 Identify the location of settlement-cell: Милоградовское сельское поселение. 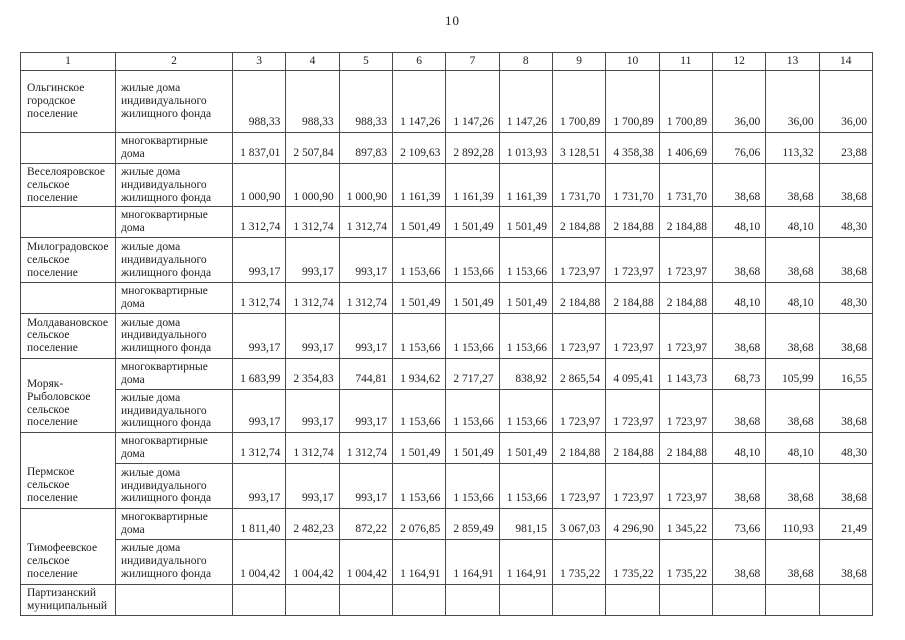
(68, 260).